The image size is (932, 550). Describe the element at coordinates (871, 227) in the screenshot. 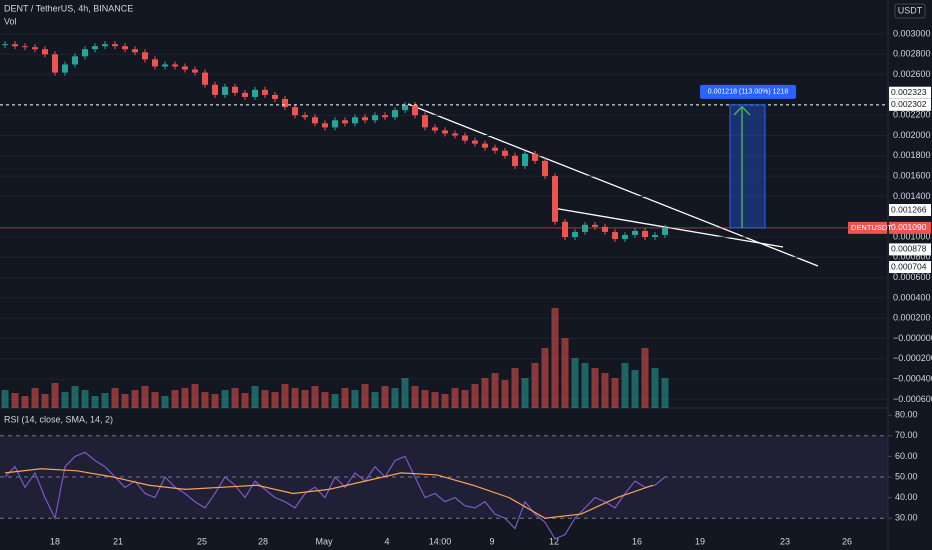

I see `symbol-tag: DENTUSDT` at that location.